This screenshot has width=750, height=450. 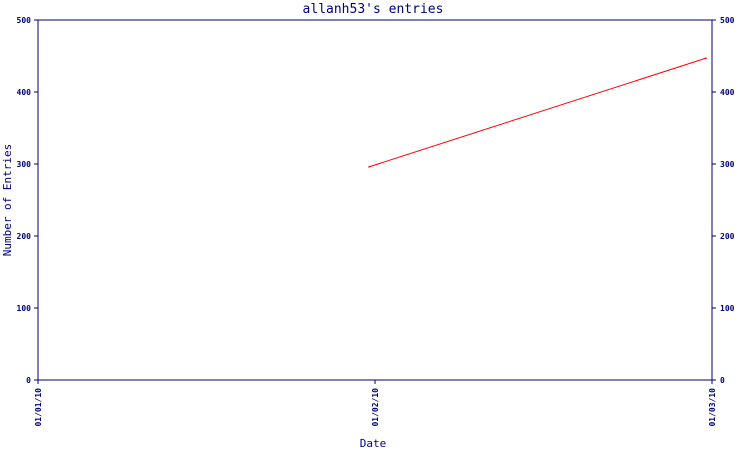 What do you see at coordinates (7, 200) in the screenshot?
I see `y-axis-title: Number of Entries` at bounding box center [7, 200].